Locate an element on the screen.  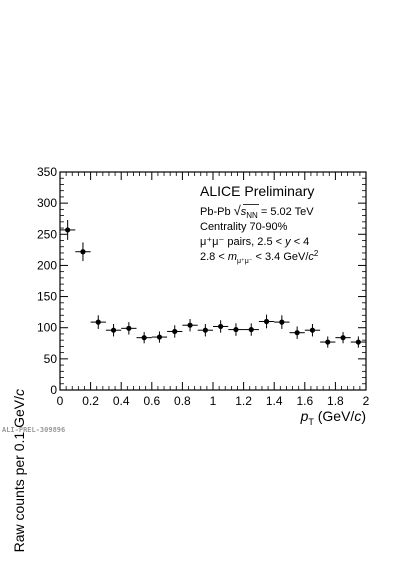
y-tick-label: 100 is located at coordinates (47, 328).